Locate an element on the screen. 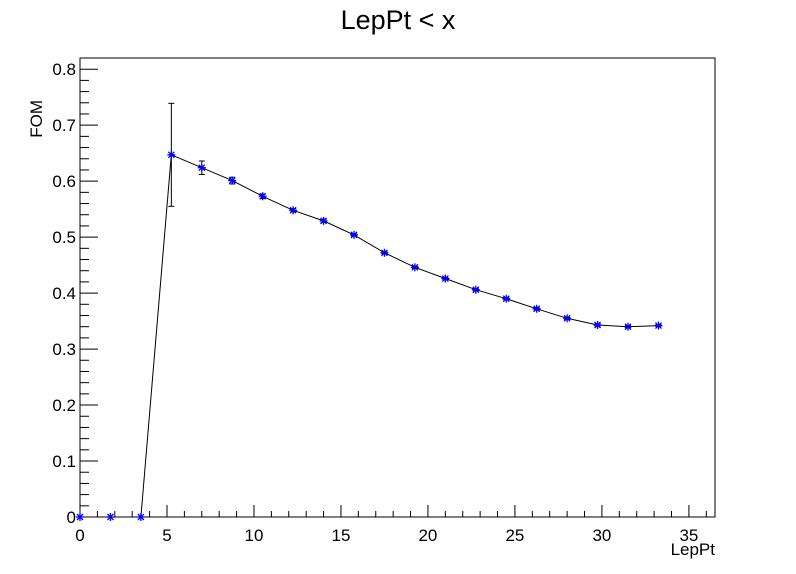  x-axis: 0 5 10 15 20 25 30 35 is located at coordinates (391, 525).